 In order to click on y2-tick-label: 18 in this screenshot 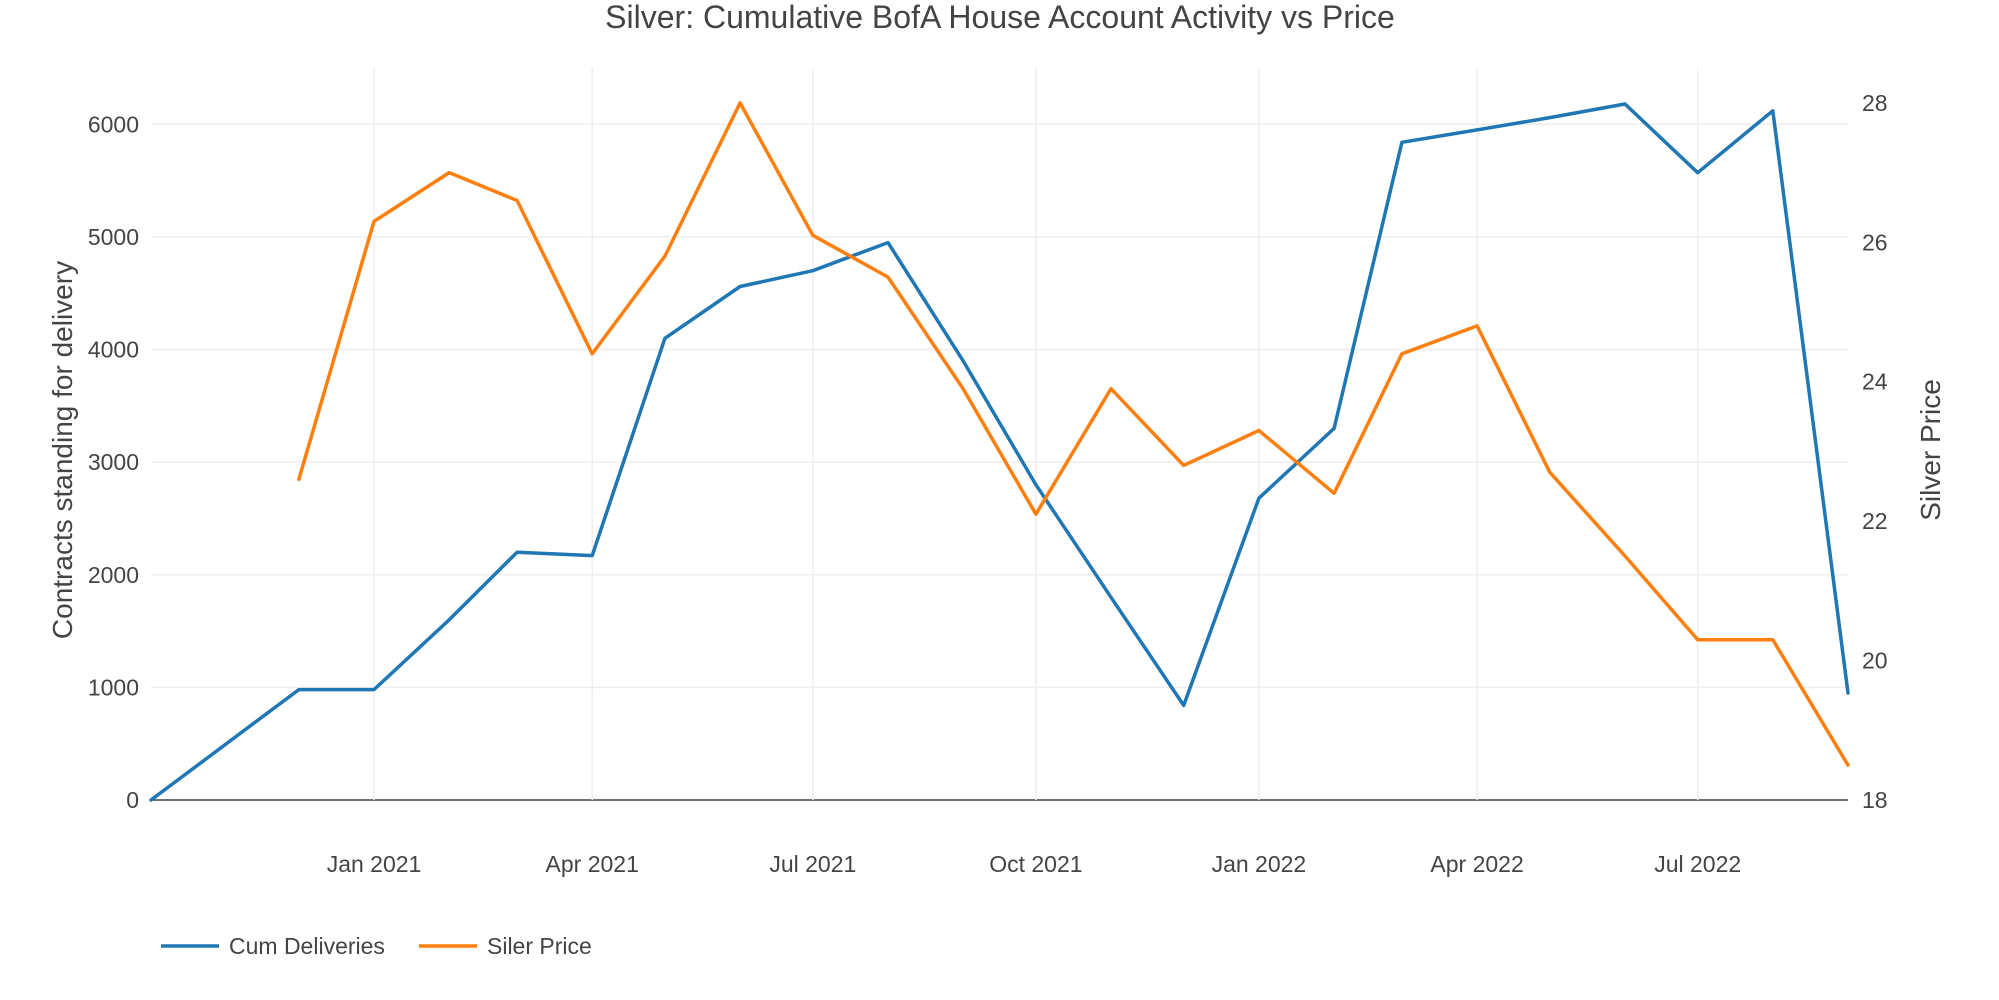, I will do `click(1875, 800)`.